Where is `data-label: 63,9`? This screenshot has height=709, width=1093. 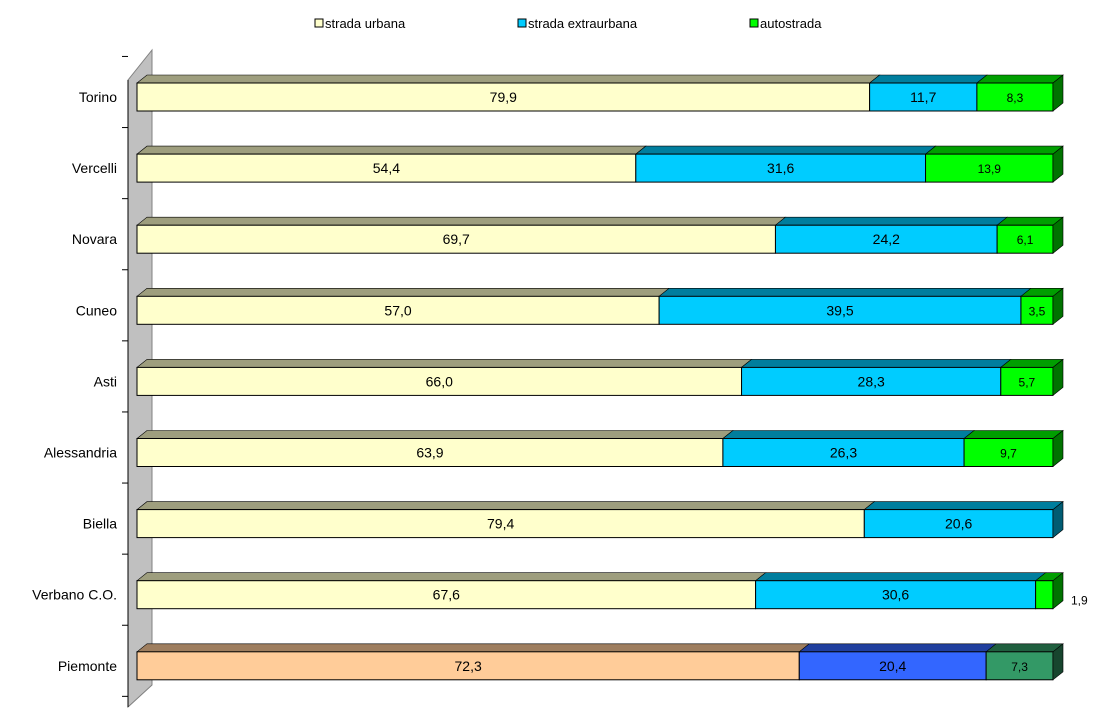 data-label: 63,9 is located at coordinates (429, 453).